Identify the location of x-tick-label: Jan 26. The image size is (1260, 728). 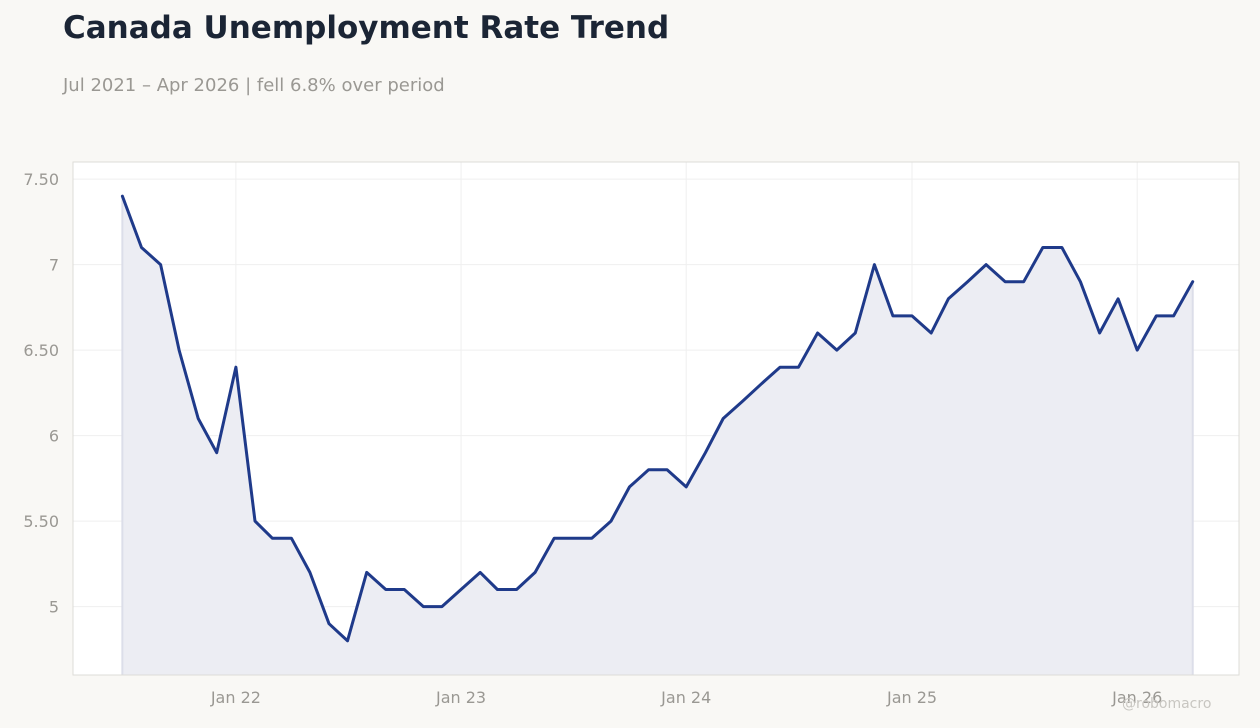
(1136, 697).